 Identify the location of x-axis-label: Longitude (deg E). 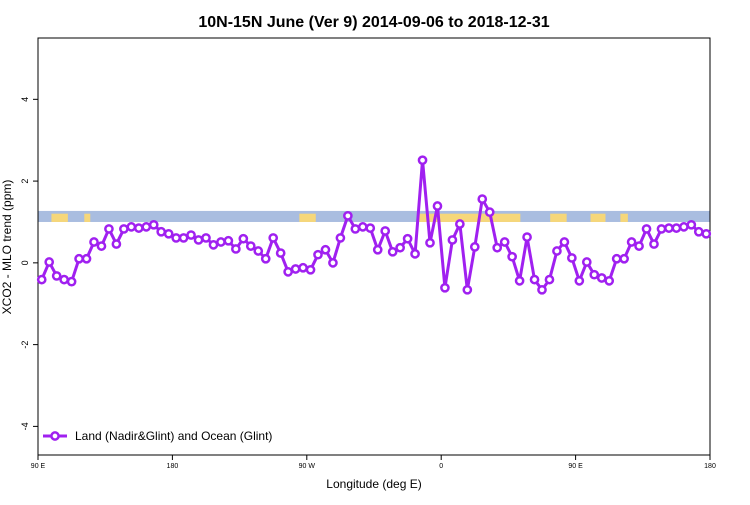
(373, 484).